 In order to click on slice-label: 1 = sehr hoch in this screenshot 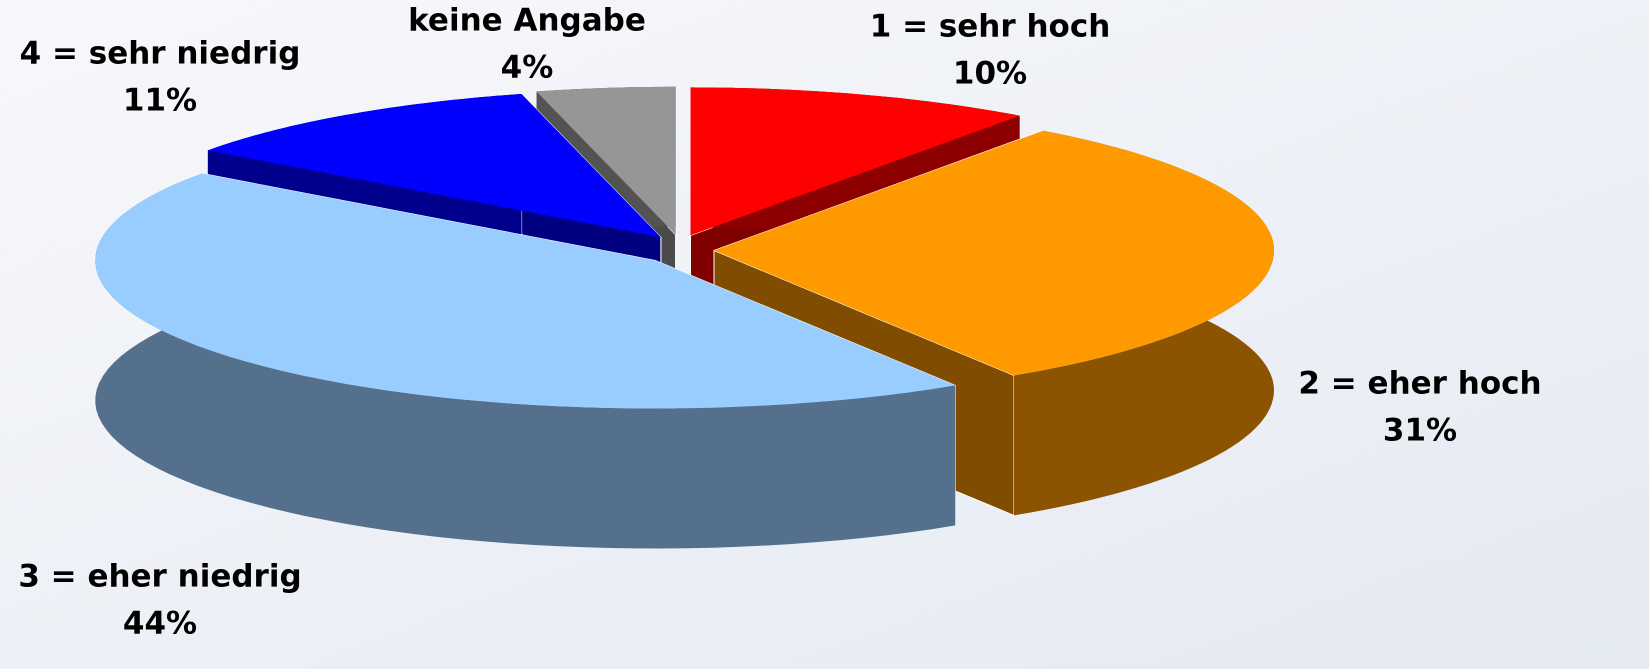, I will do `click(990, 27)`.